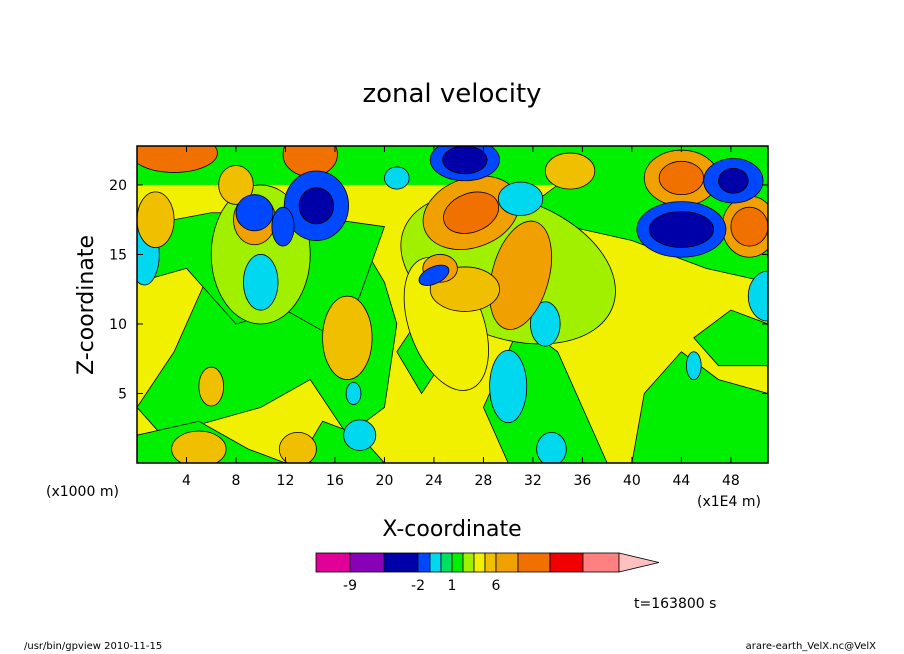 This screenshot has height=654, width=904. I want to click on x-tick-label: 36, so click(582, 481).